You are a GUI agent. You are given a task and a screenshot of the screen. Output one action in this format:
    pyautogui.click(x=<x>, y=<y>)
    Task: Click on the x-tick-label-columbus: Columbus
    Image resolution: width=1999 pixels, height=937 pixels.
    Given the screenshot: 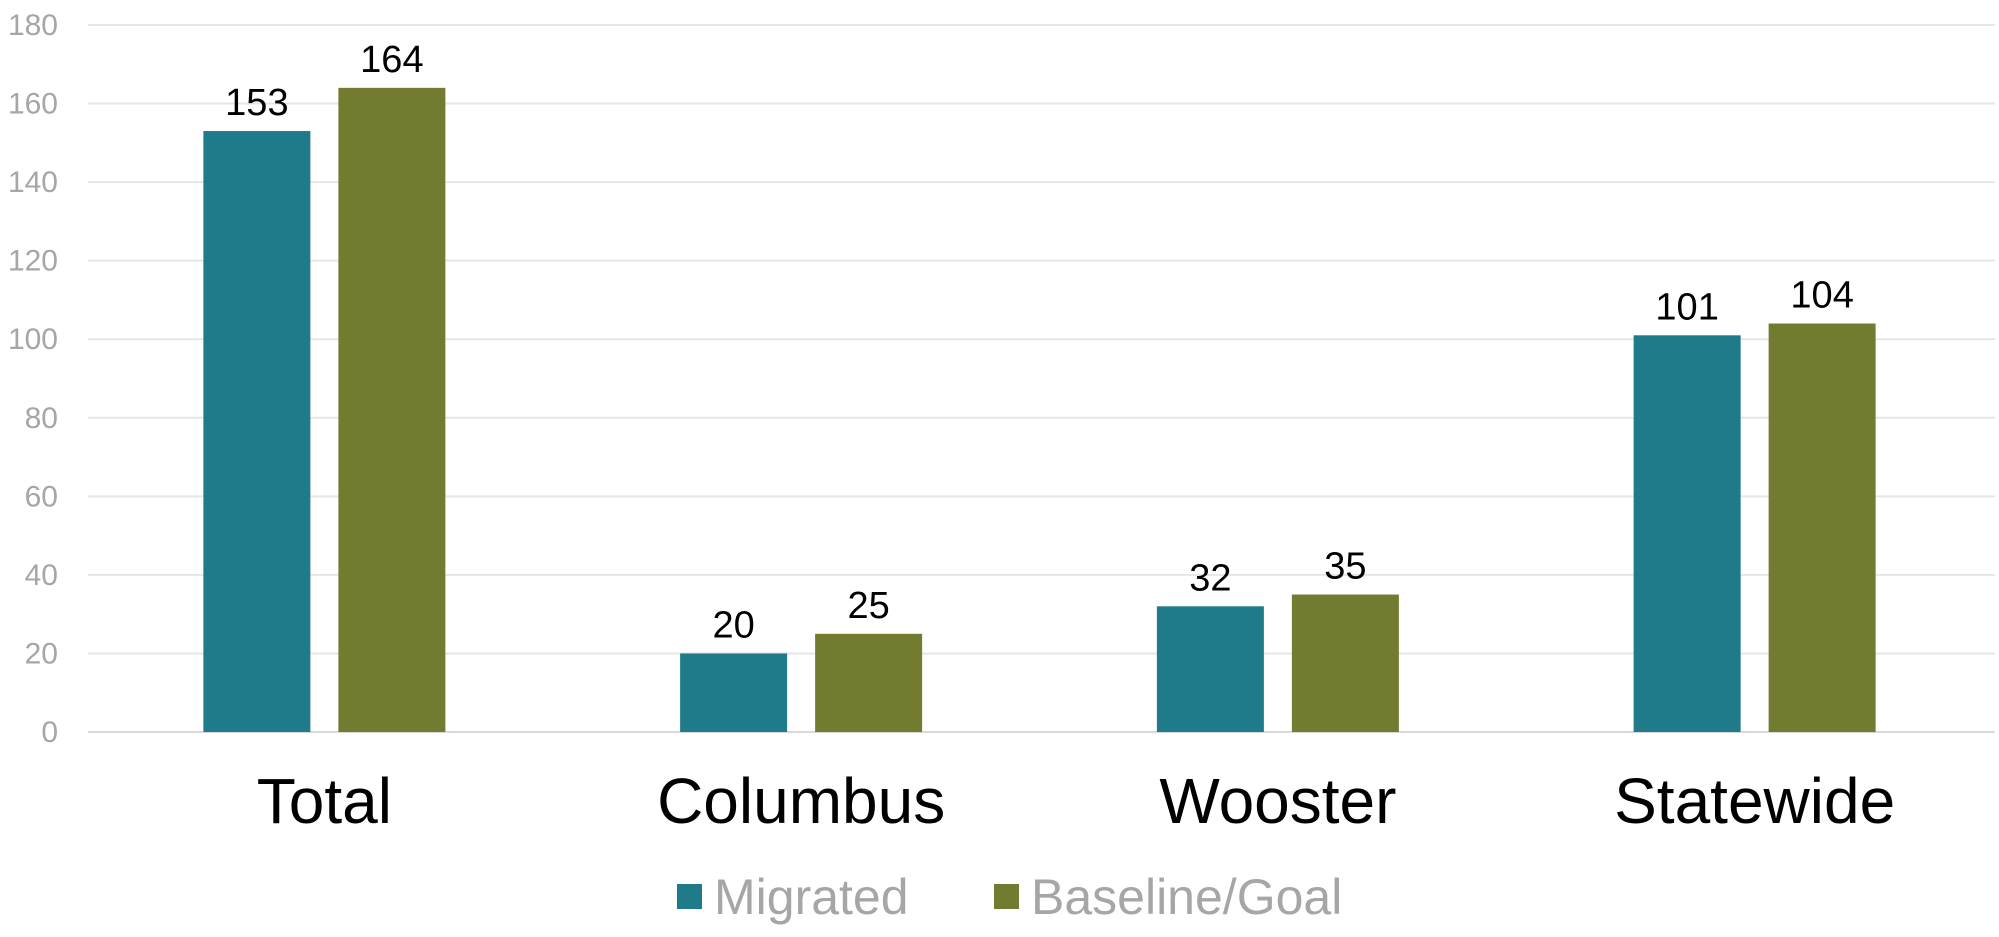 What is the action you would take?
    pyautogui.click(x=801, y=801)
    